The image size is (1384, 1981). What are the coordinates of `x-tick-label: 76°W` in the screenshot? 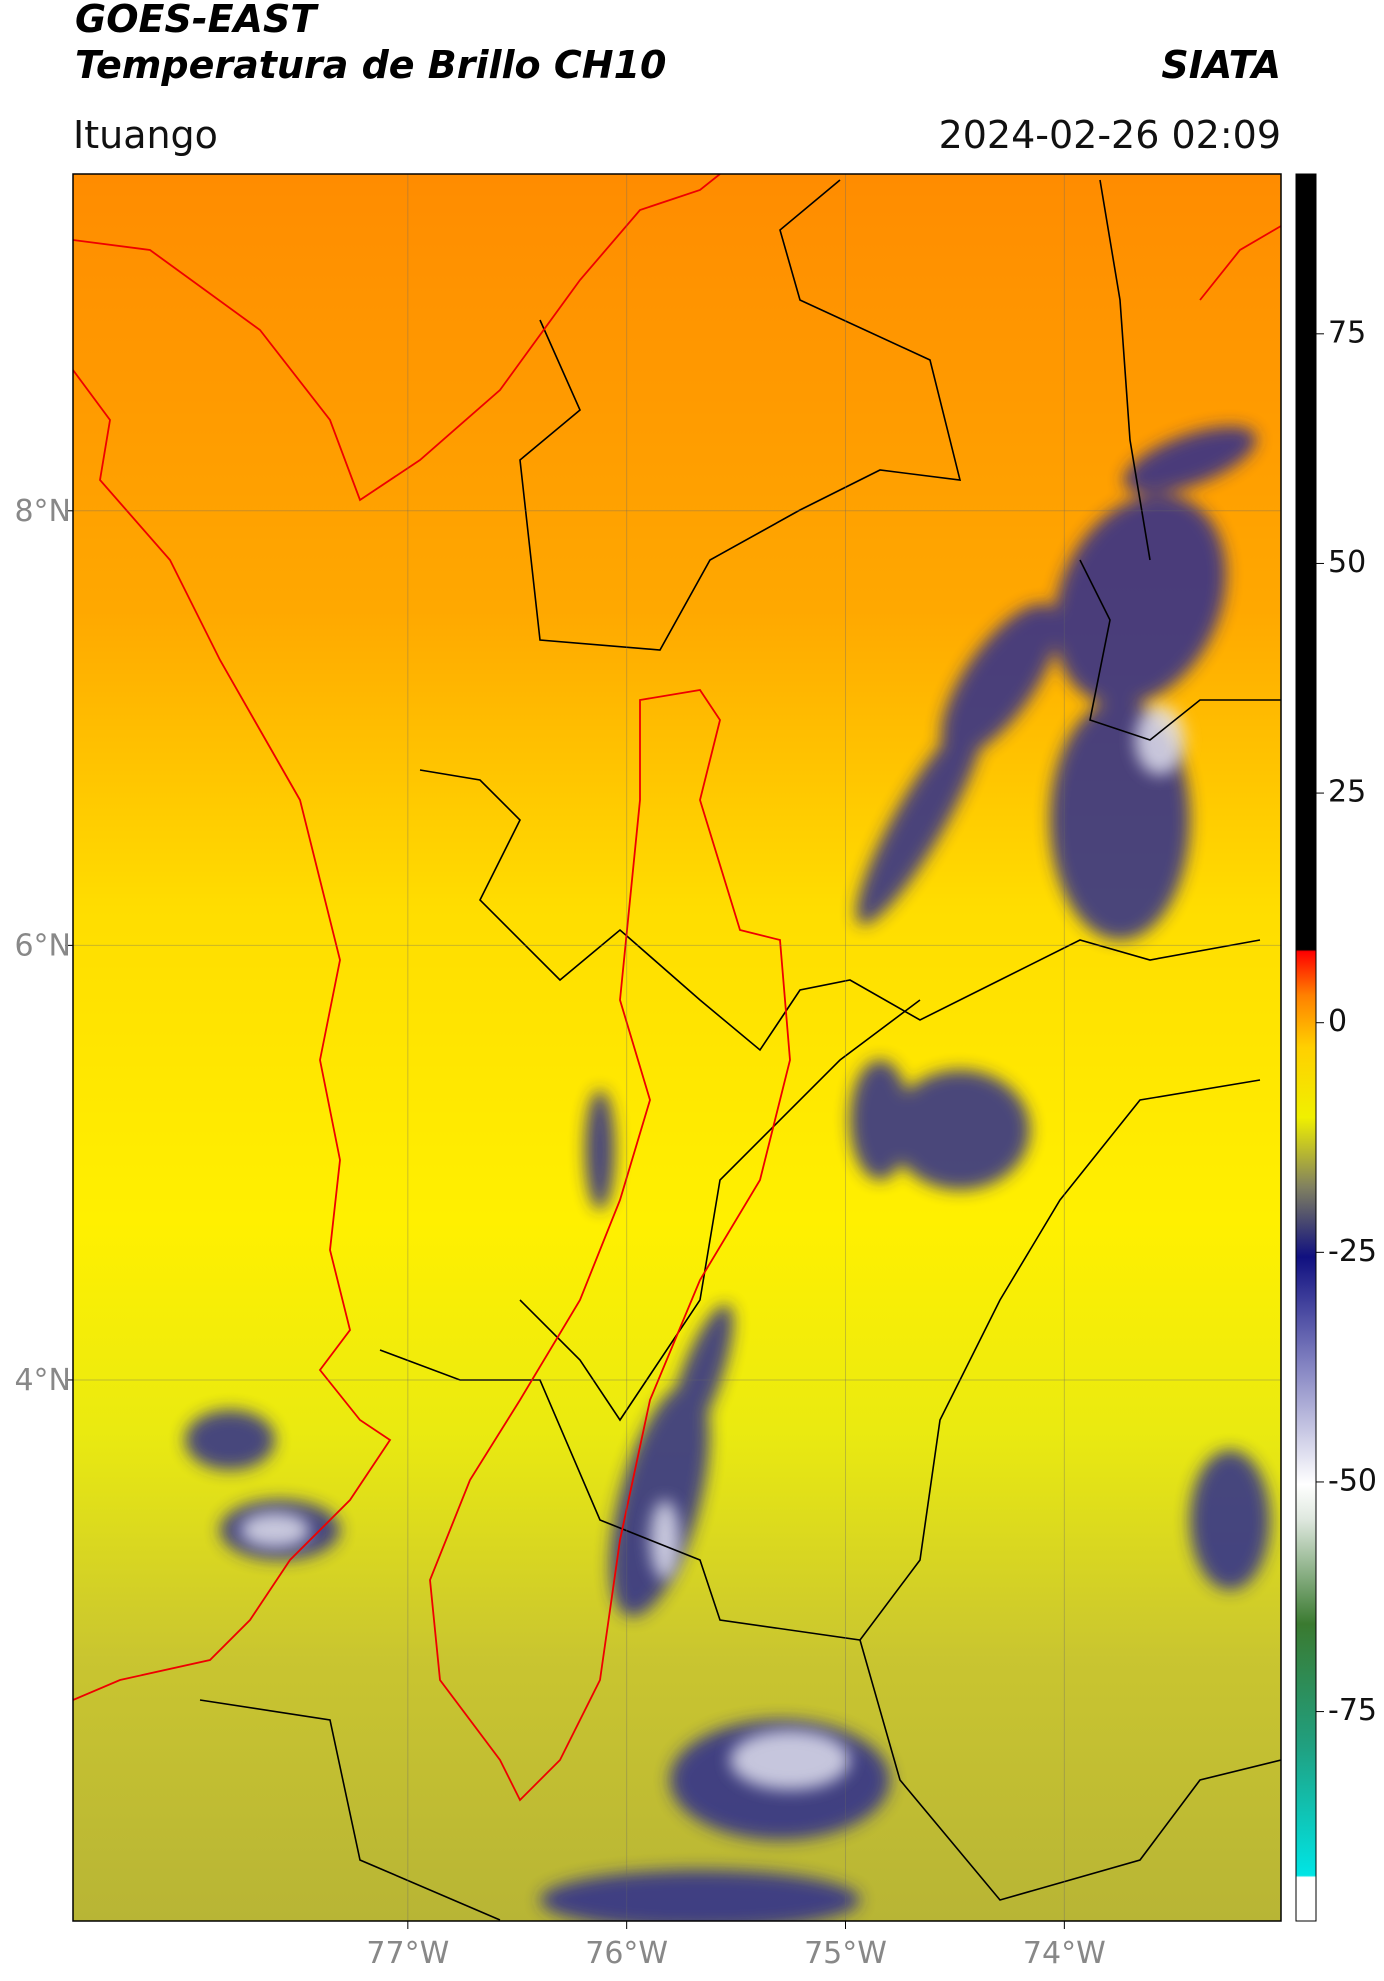 It's located at (626, 1953).